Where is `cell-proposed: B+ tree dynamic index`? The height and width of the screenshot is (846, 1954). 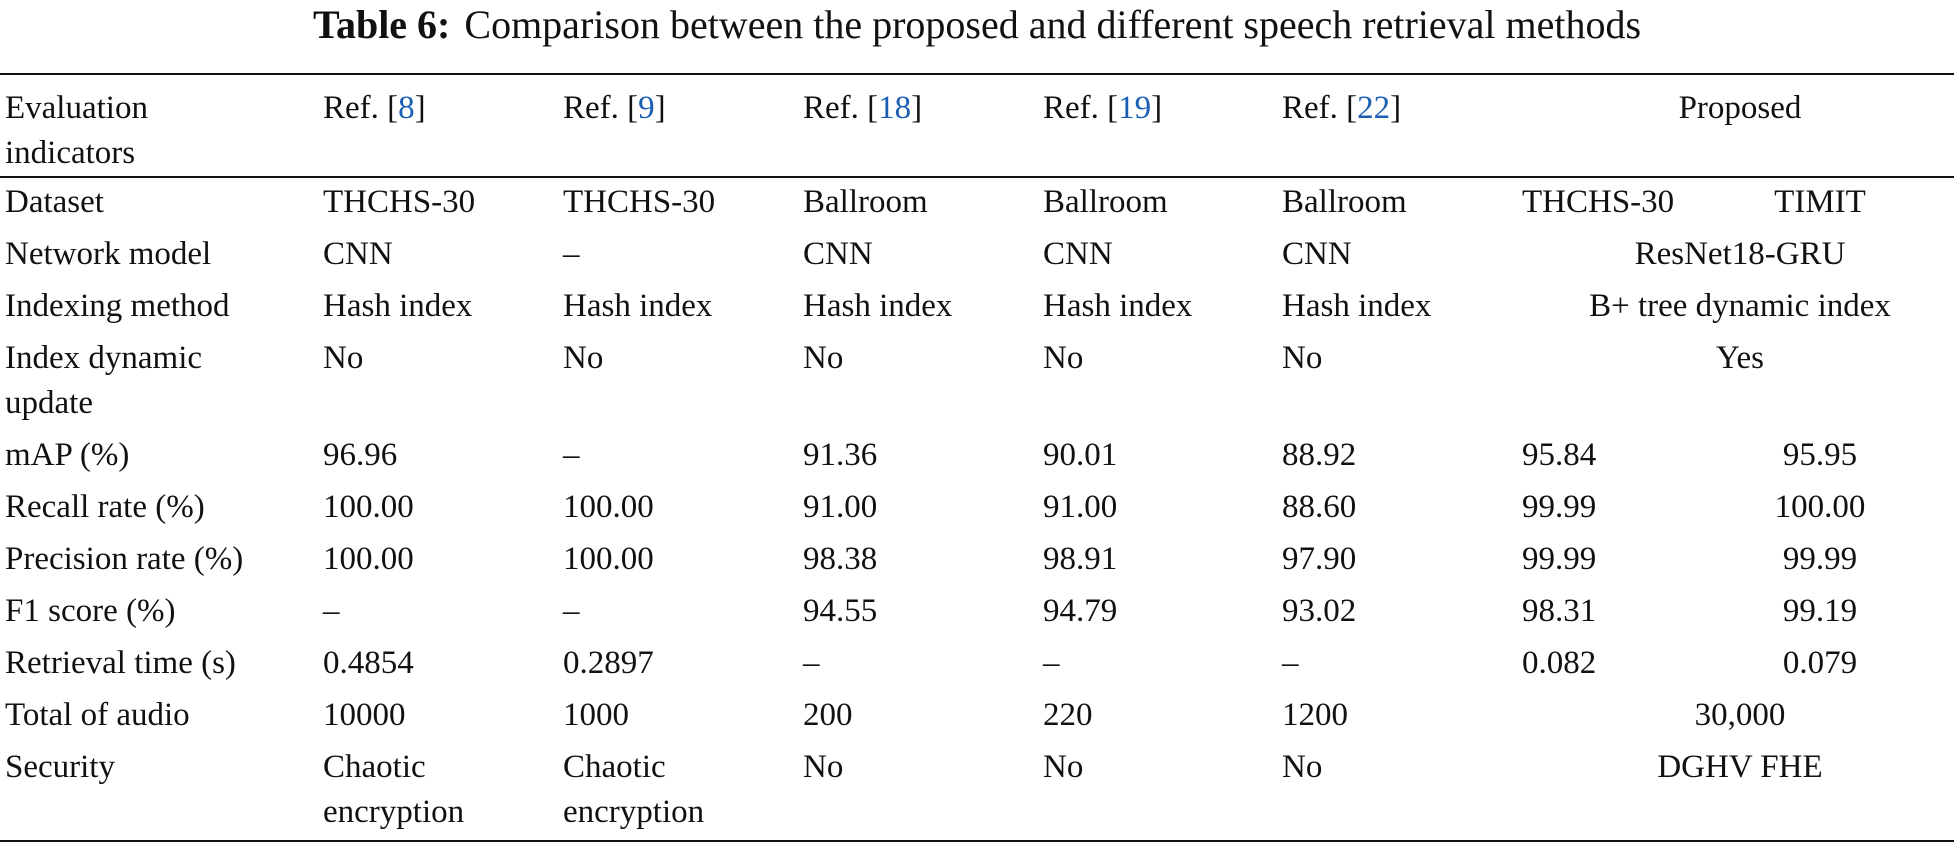 cell-proposed: B+ tree dynamic index is located at coordinates (1740, 306).